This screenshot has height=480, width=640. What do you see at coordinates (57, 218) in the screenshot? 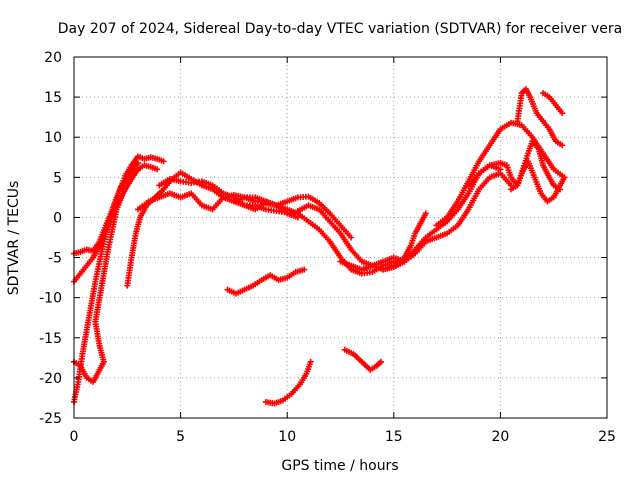
I see `y-tick-label: 0` at bounding box center [57, 218].